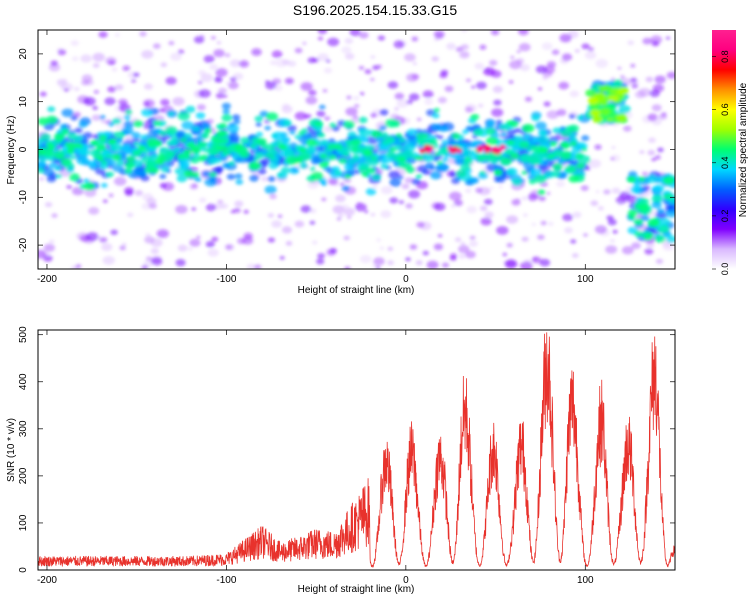  I want to click on colorbar-label: Normalized spectral amplitude, so click(743, 149).